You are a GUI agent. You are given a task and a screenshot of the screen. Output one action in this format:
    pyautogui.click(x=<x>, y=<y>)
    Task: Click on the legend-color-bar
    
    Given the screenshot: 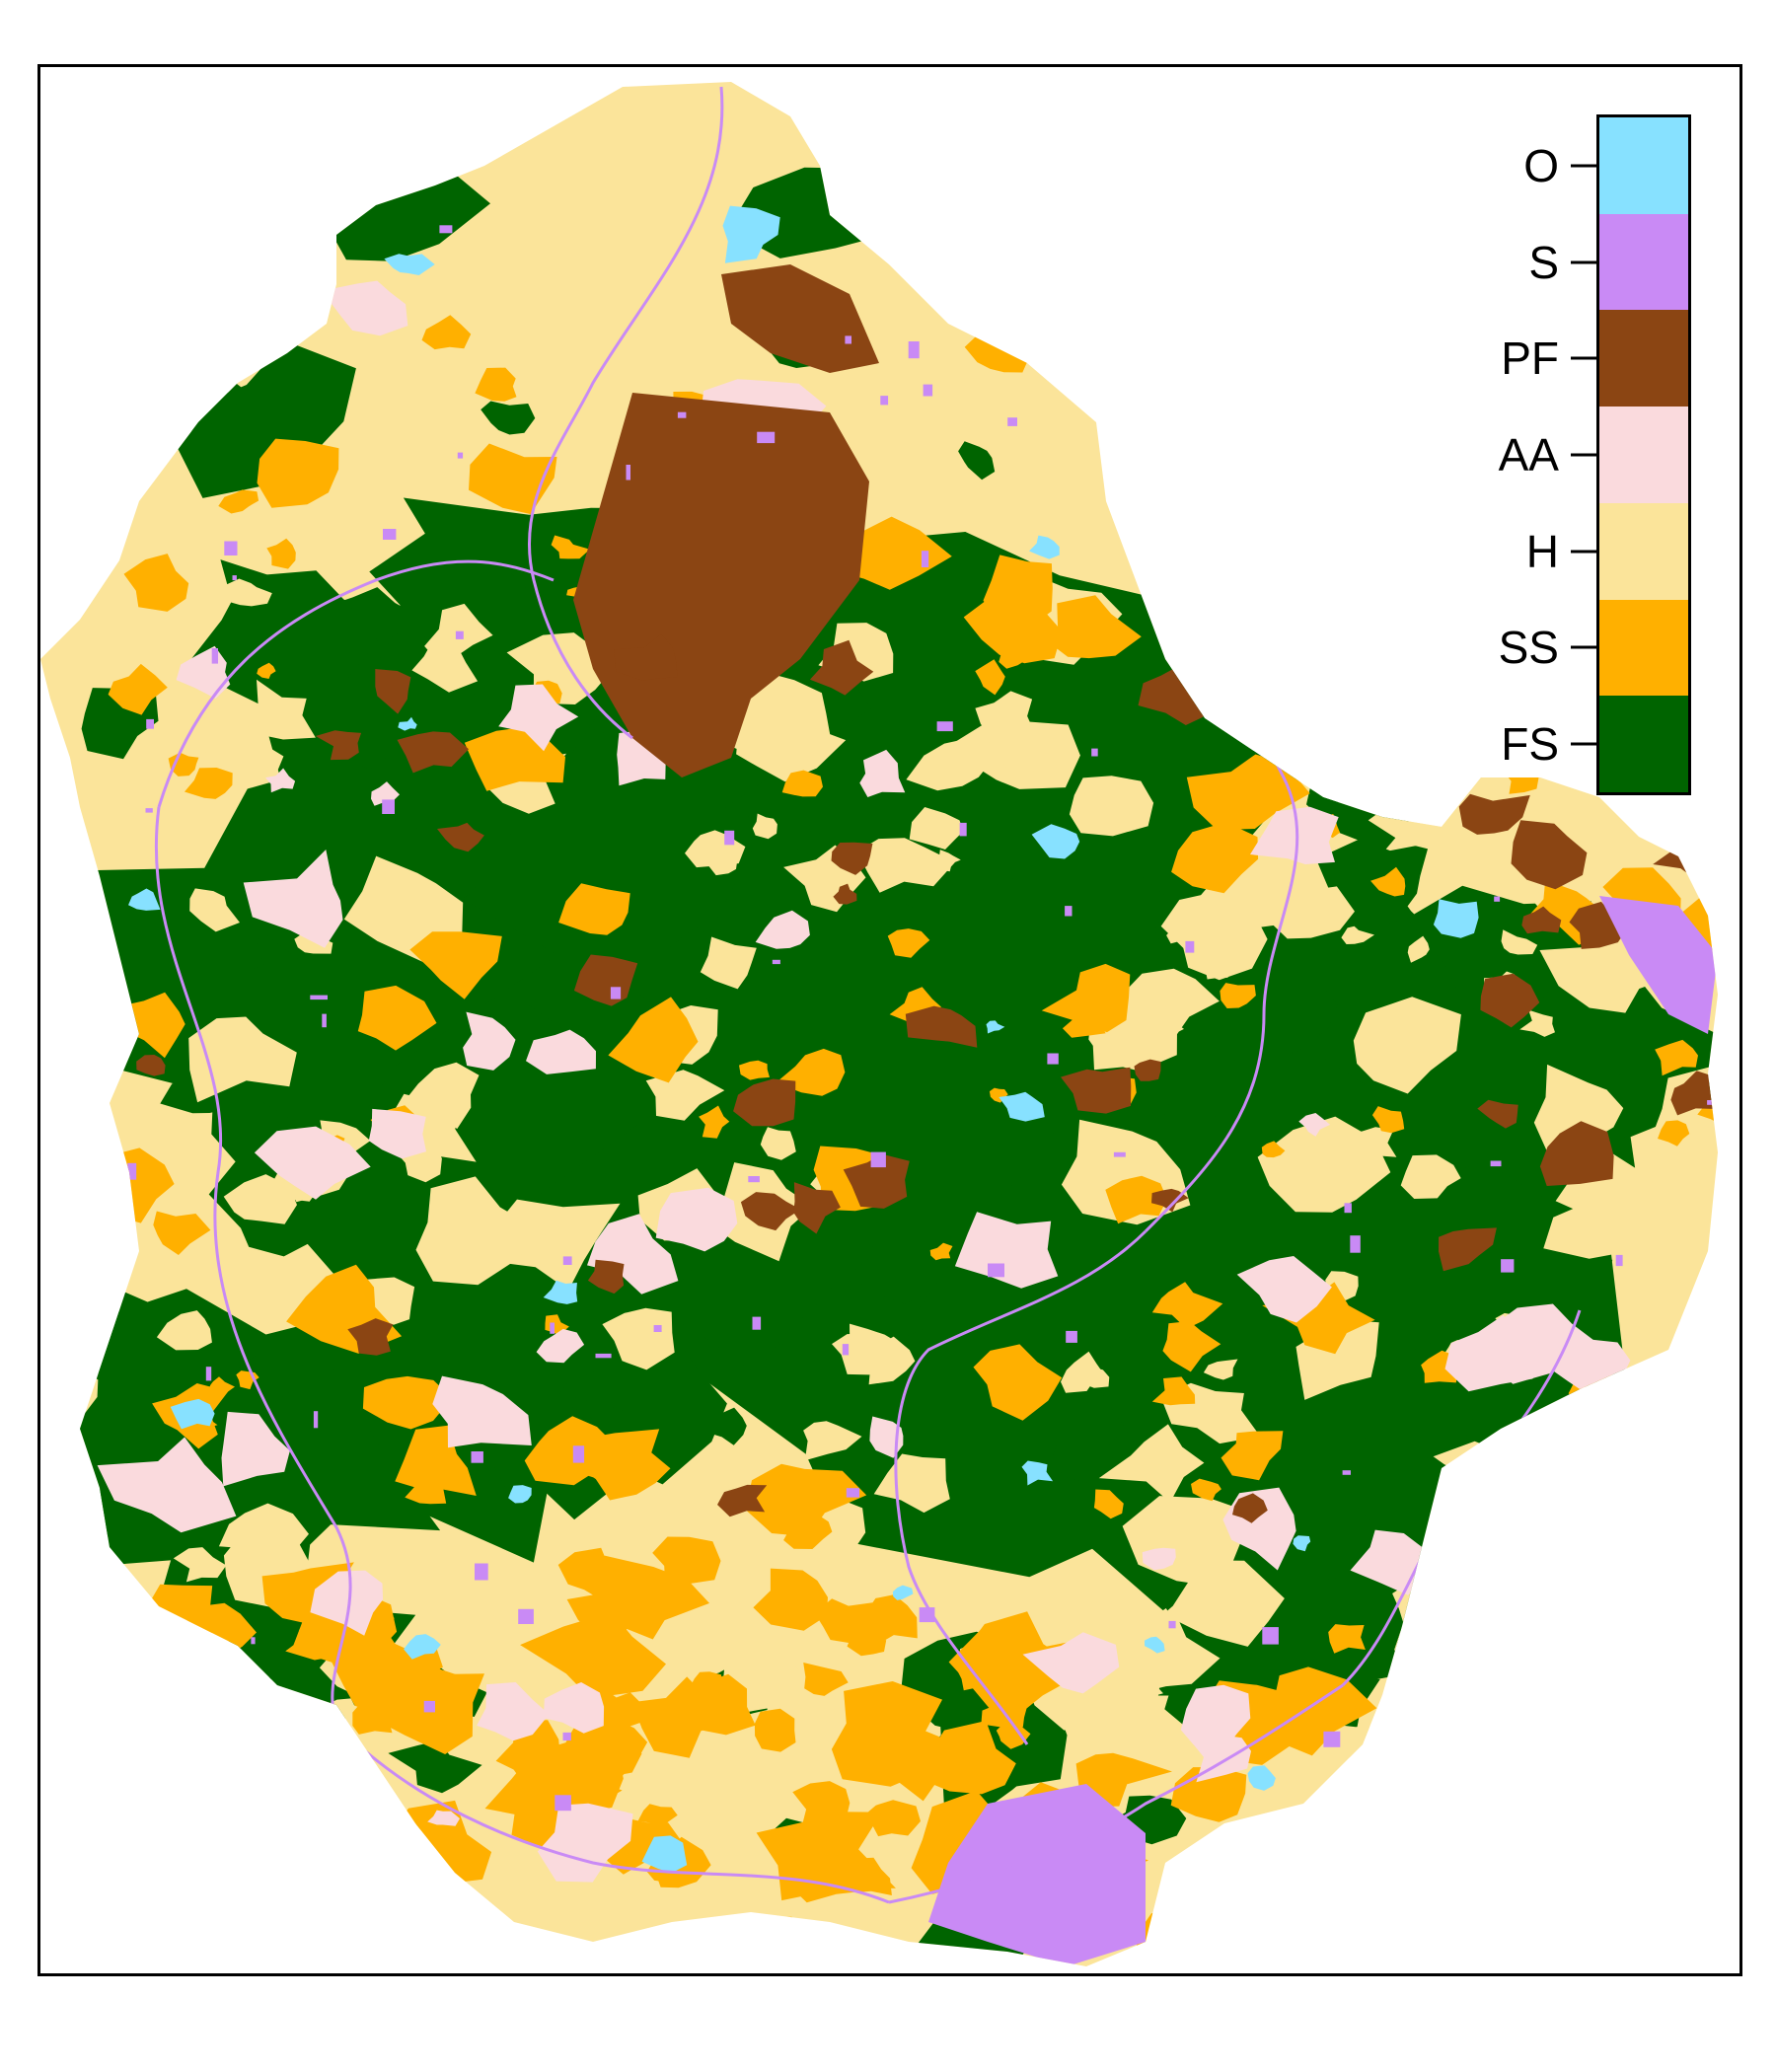 What is the action you would take?
    pyautogui.click(x=1644, y=455)
    